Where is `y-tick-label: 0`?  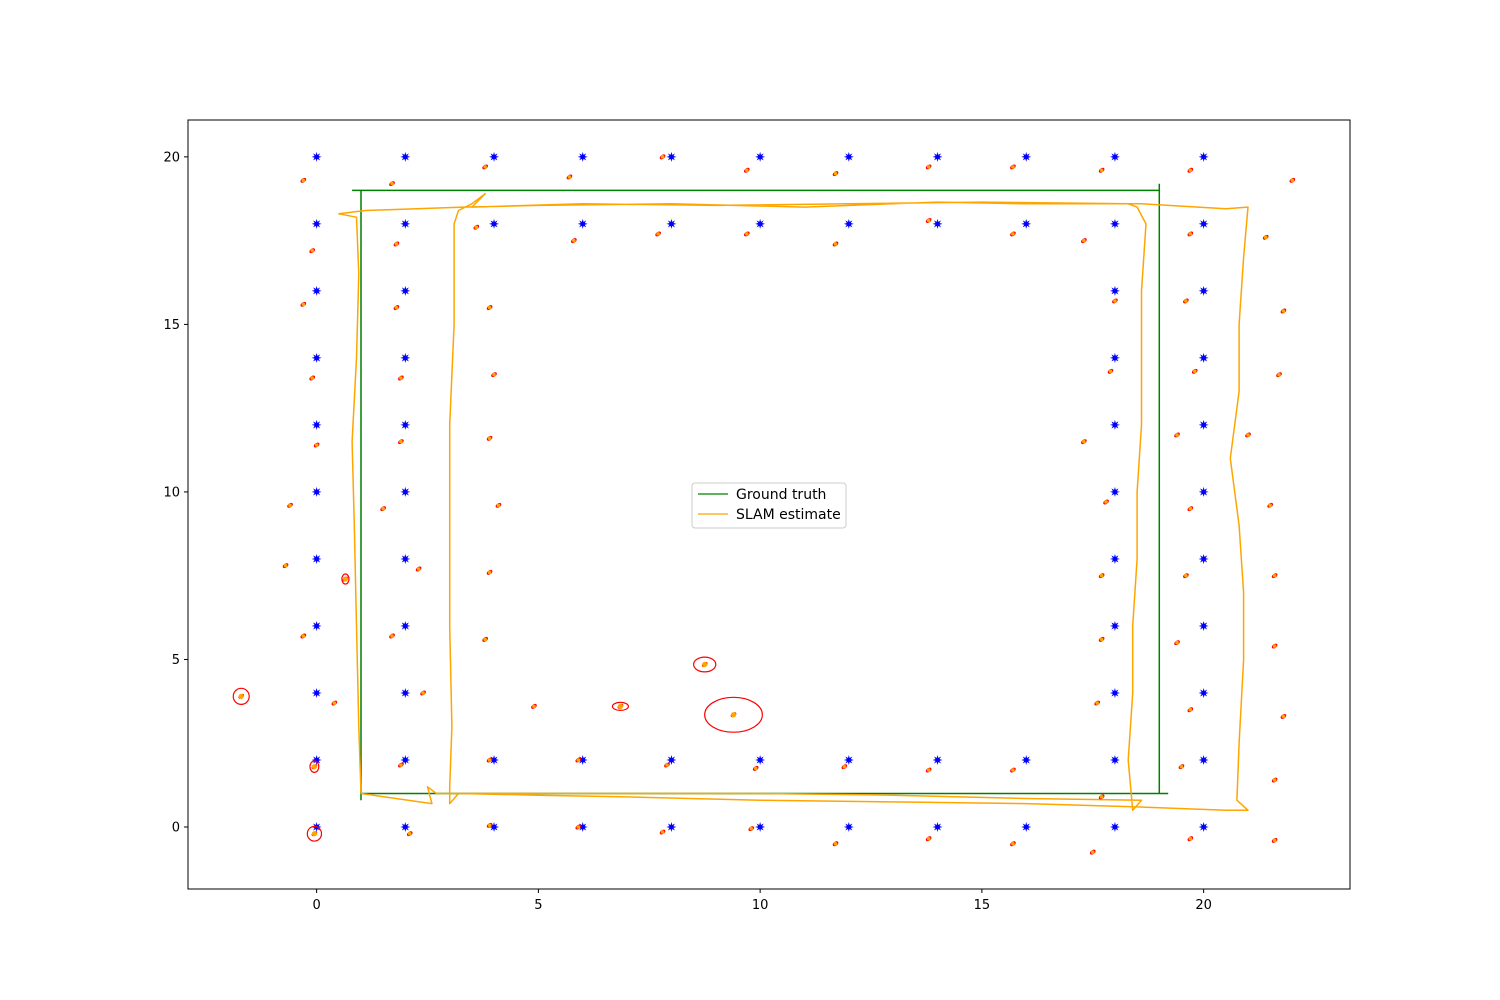
y-tick-label: 0 is located at coordinates (176, 828).